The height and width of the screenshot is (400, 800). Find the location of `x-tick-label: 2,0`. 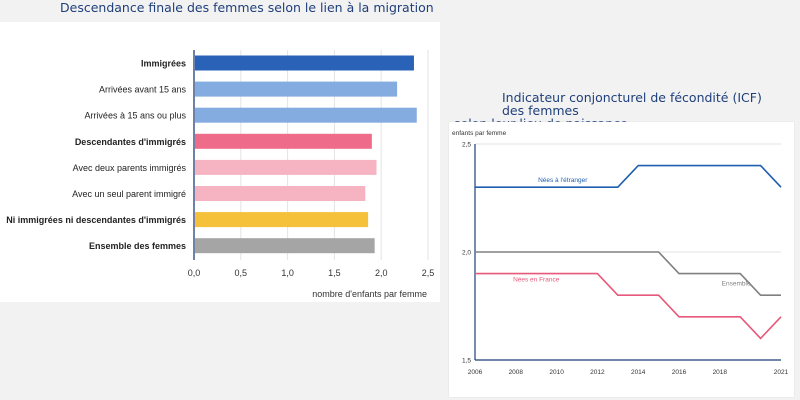

x-tick-label: 2,0 is located at coordinates (381, 273).